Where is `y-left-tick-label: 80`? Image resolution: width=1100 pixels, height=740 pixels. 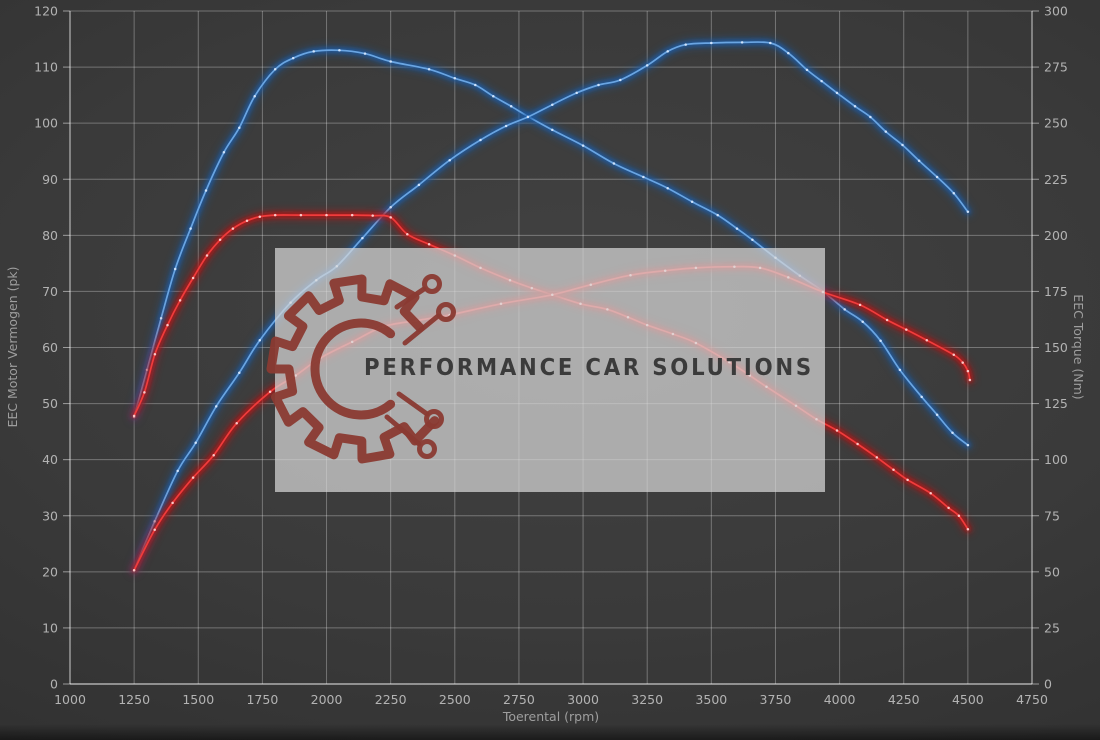 y-left-tick-label: 80 is located at coordinates (50, 235).